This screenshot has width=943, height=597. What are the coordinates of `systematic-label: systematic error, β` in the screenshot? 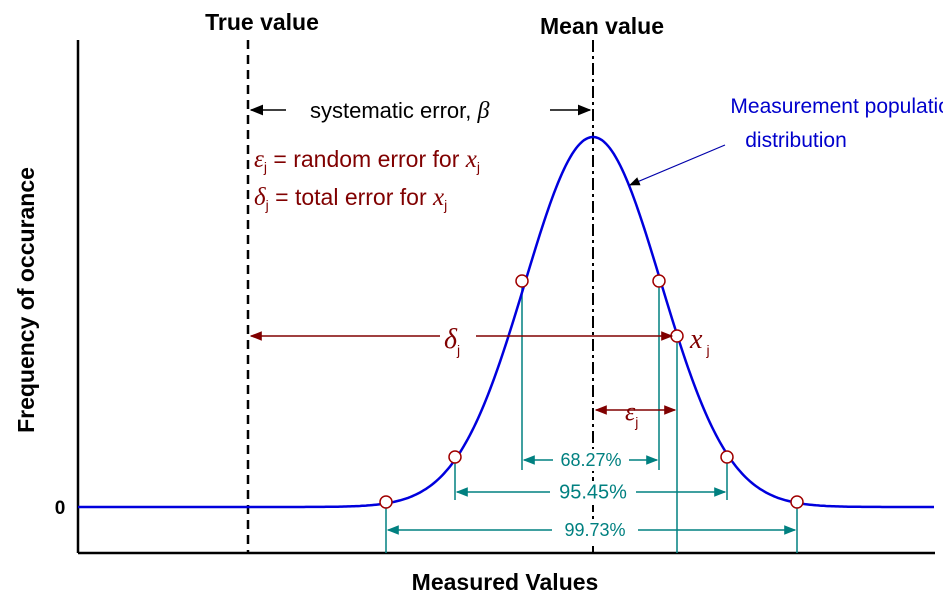 It's located at (399, 111).